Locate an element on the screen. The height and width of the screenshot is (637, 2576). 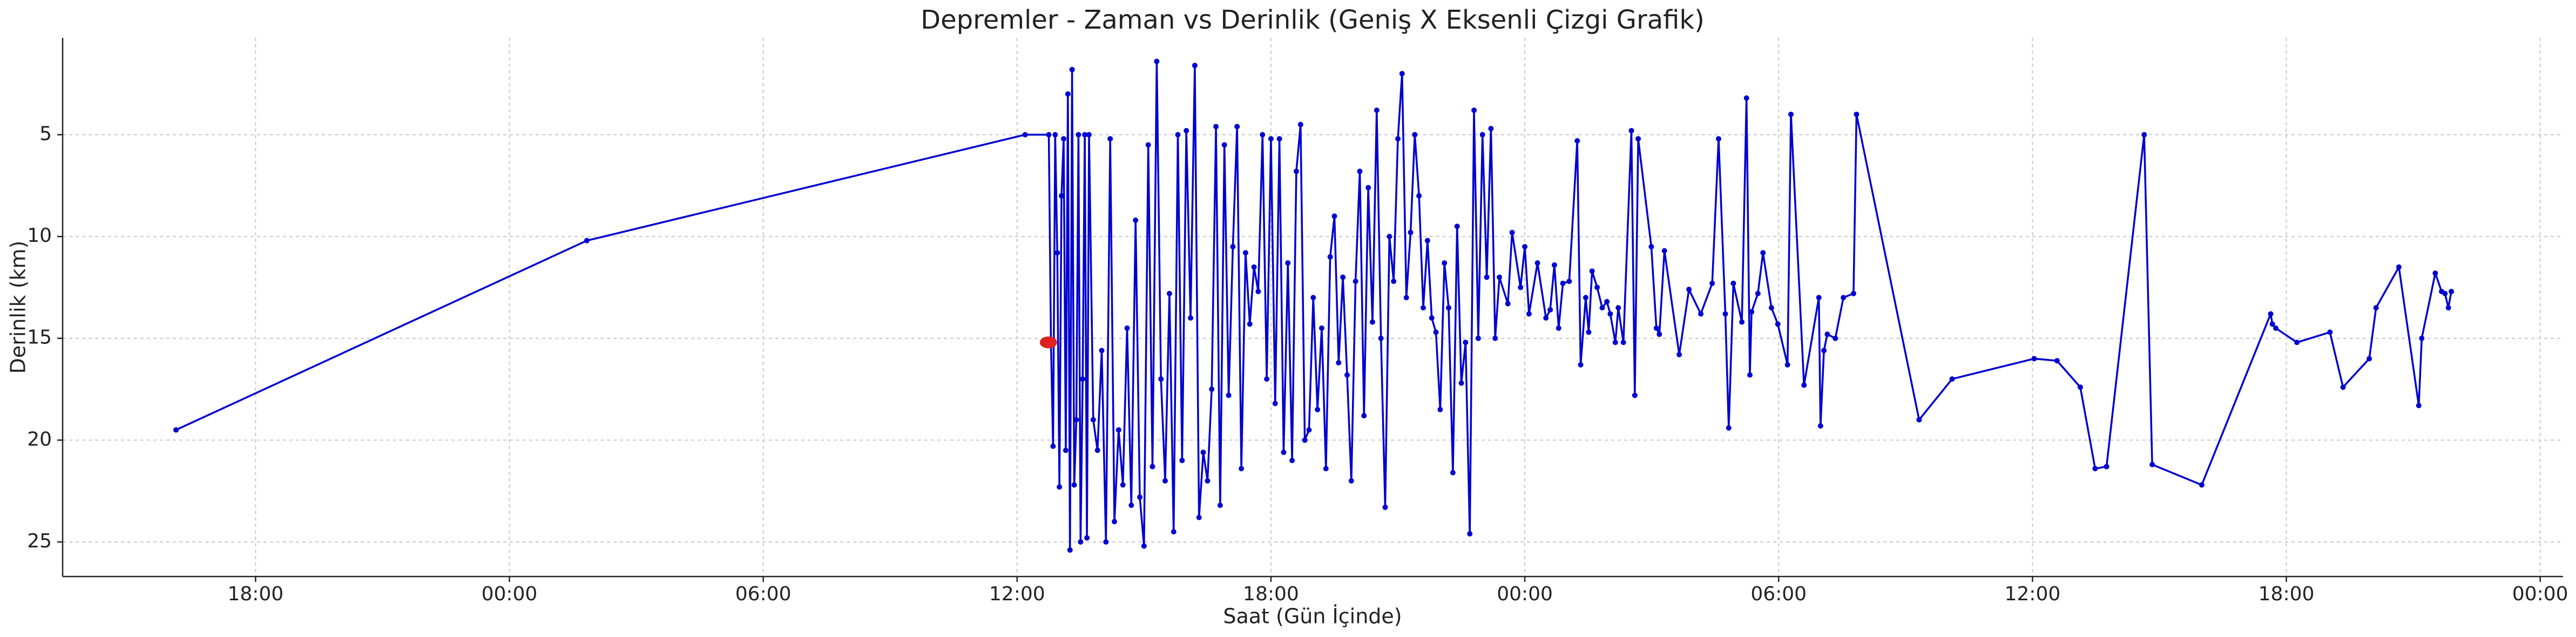
x-tick-label: 06:00 is located at coordinates (764, 594).